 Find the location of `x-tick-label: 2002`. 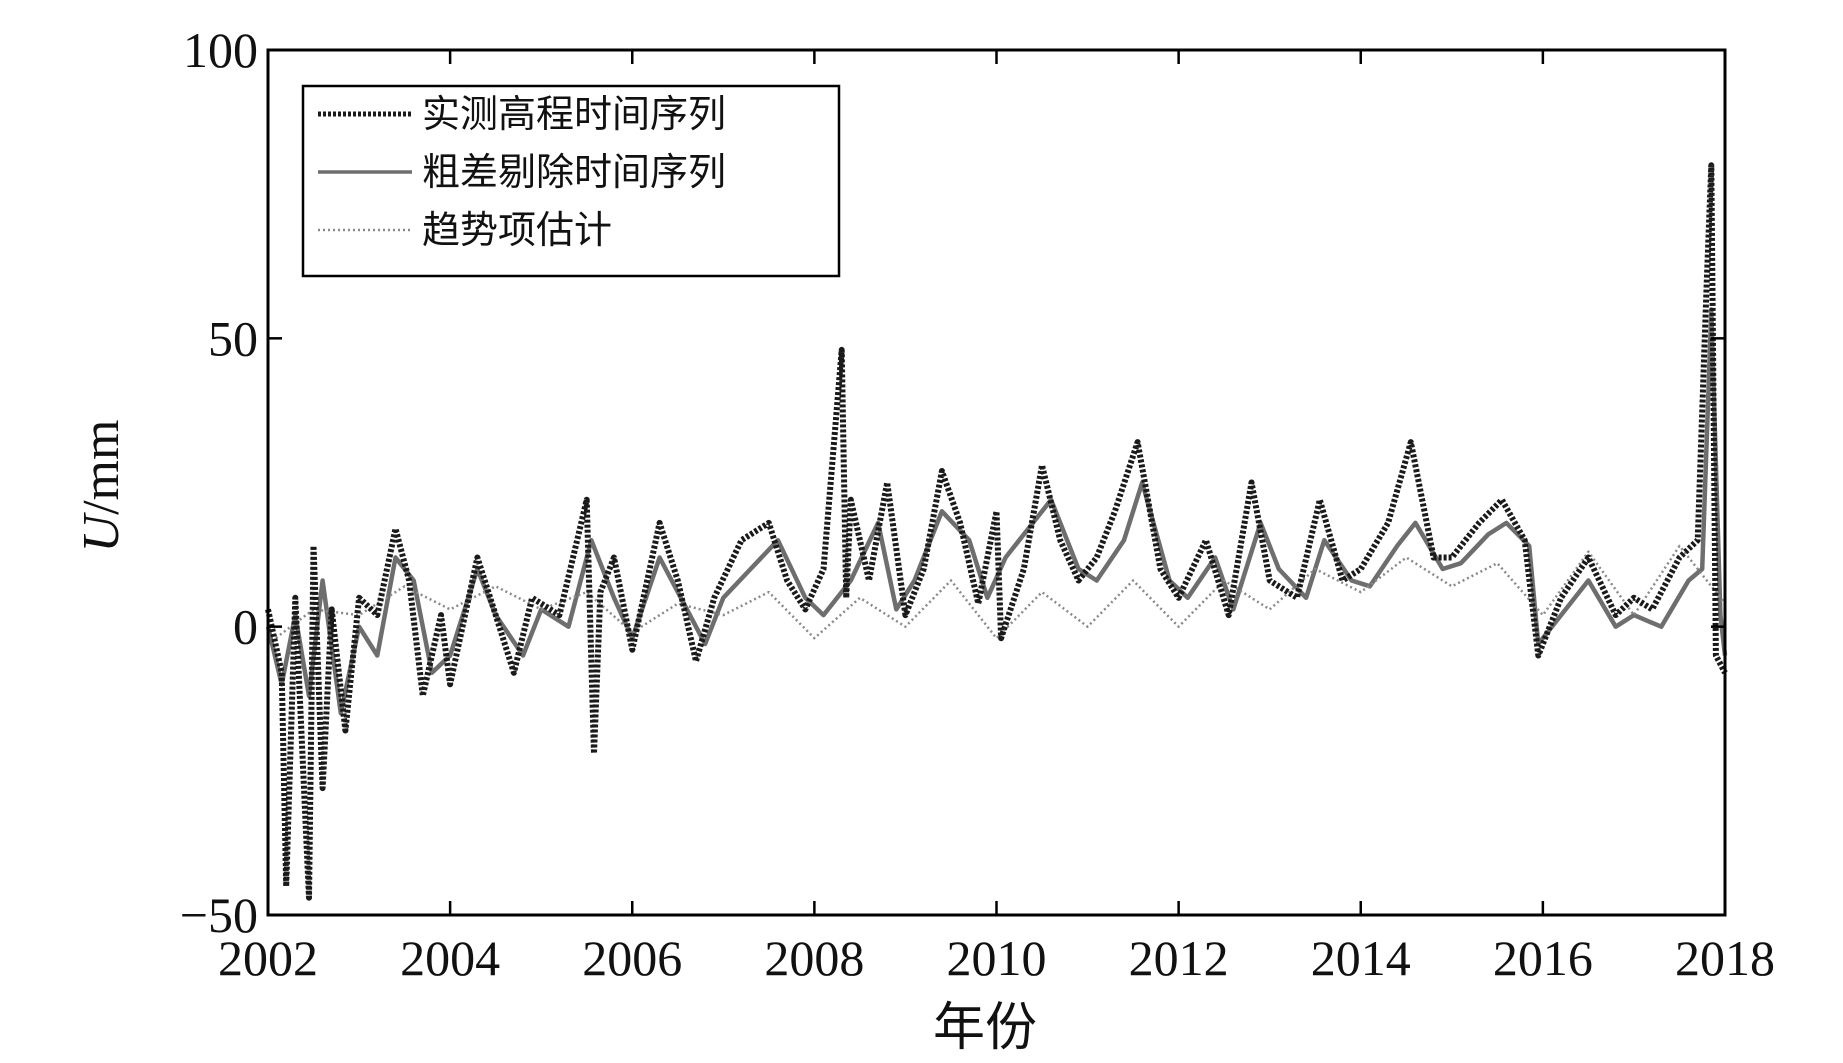

x-tick-label: 2002 is located at coordinates (268, 958).